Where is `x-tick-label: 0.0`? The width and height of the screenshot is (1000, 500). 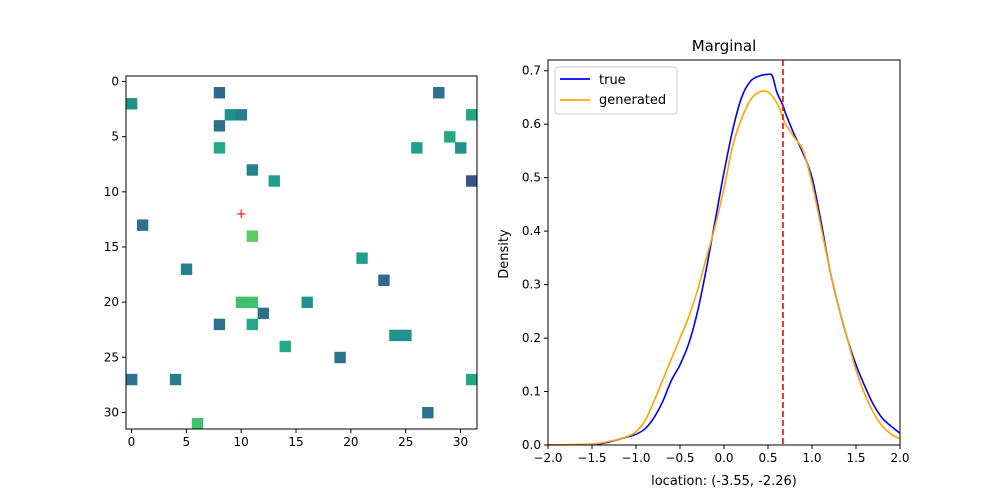 x-tick-label: 0.0 is located at coordinates (723, 458).